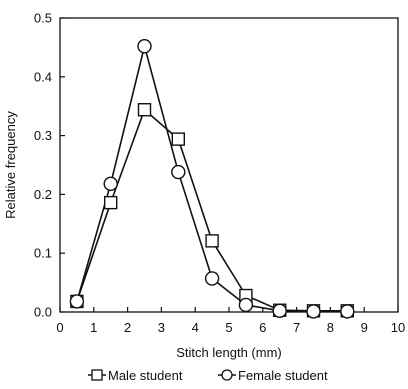  Describe the element at coordinates (43, 76) in the screenshot. I see `y-tick-label: 0.4` at that location.